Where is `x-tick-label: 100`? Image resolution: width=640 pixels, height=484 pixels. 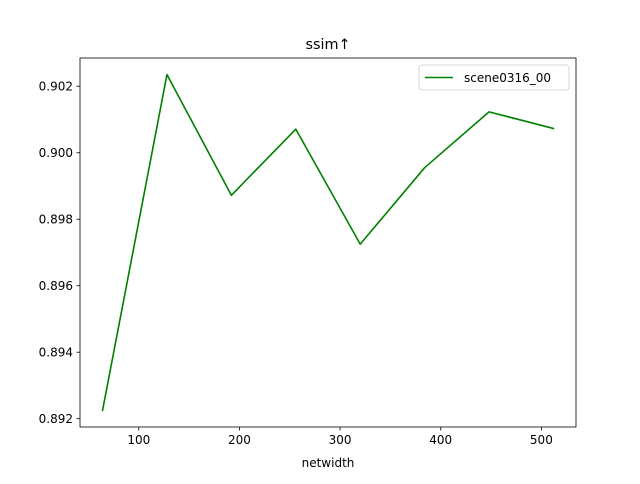
x-tick-label: 100 is located at coordinates (138, 440).